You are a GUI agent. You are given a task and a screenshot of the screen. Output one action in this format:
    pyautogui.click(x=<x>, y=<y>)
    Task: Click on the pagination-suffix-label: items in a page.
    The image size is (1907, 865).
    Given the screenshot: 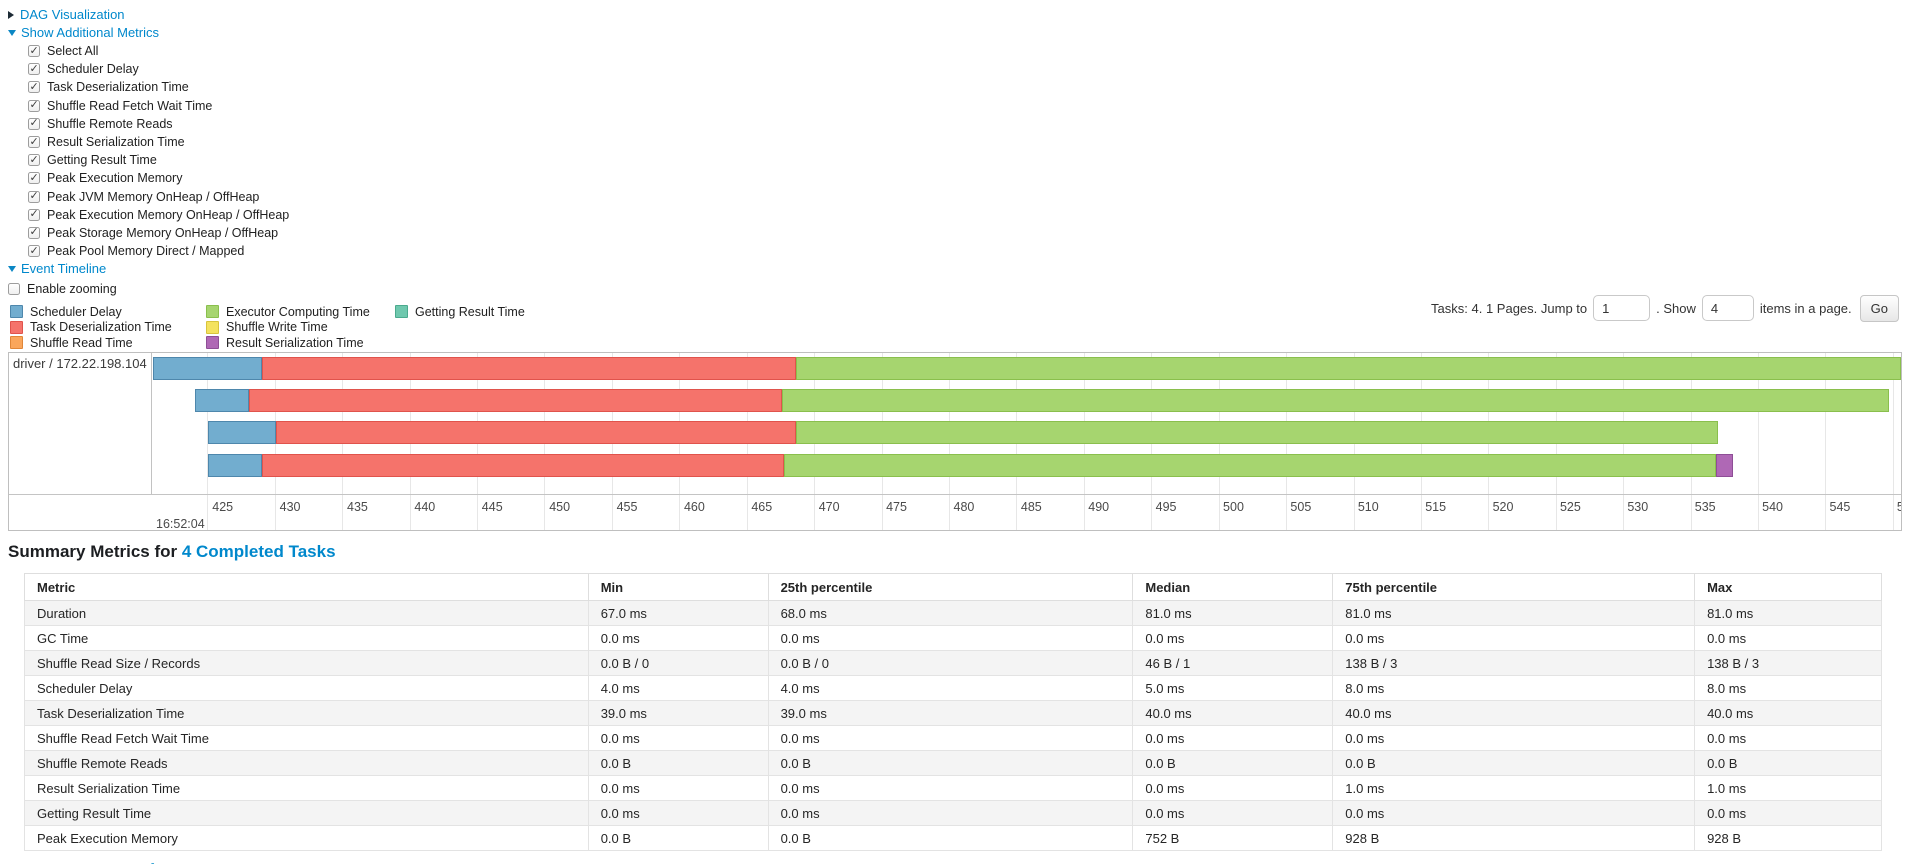 What is the action you would take?
    pyautogui.click(x=1805, y=308)
    